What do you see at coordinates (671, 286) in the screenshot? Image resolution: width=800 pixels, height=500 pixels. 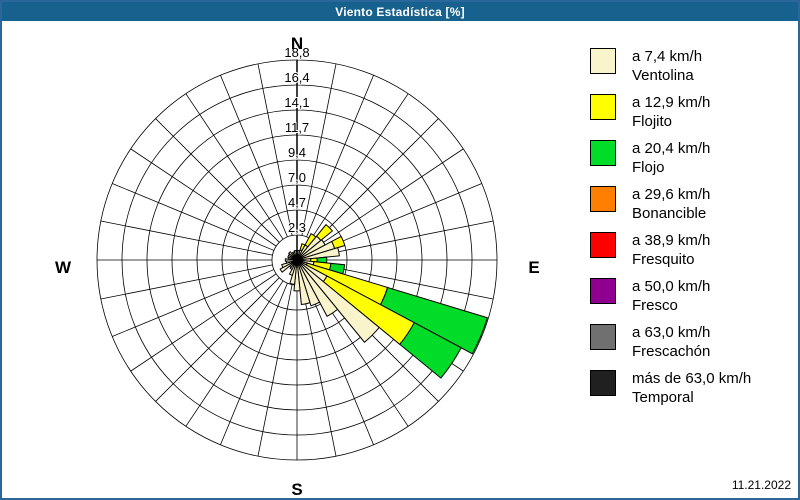 I see `legend-speed-text: a 50,0 km/h` at bounding box center [671, 286].